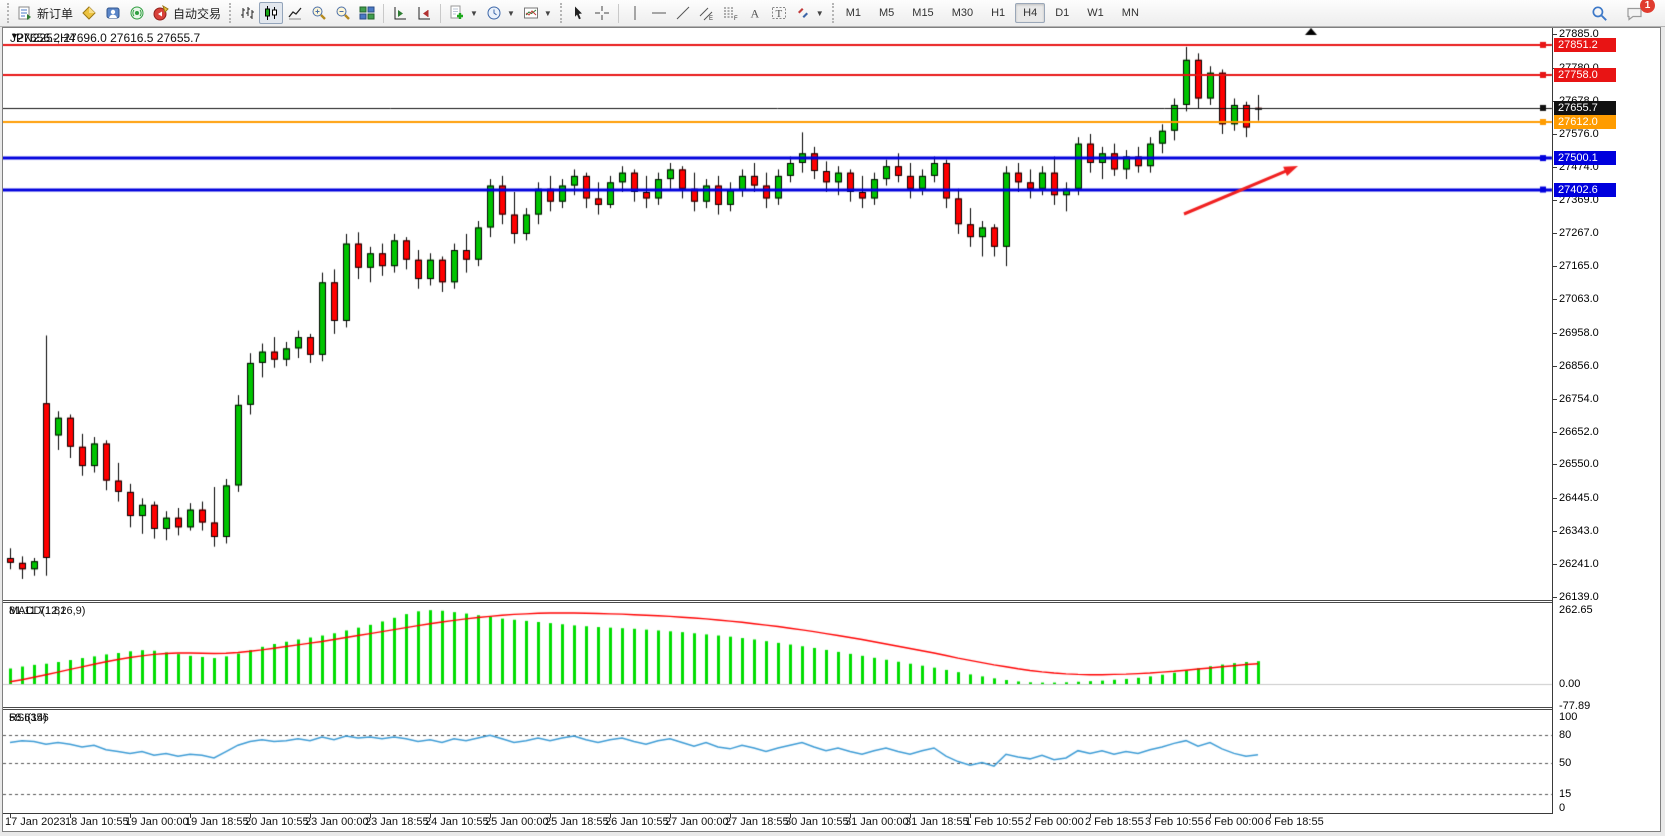 The height and width of the screenshot is (836, 1665). What do you see at coordinates (1568, 717) in the screenshot?
I see `rsi-tick-label: 100` at bounding box center [1568, 717].